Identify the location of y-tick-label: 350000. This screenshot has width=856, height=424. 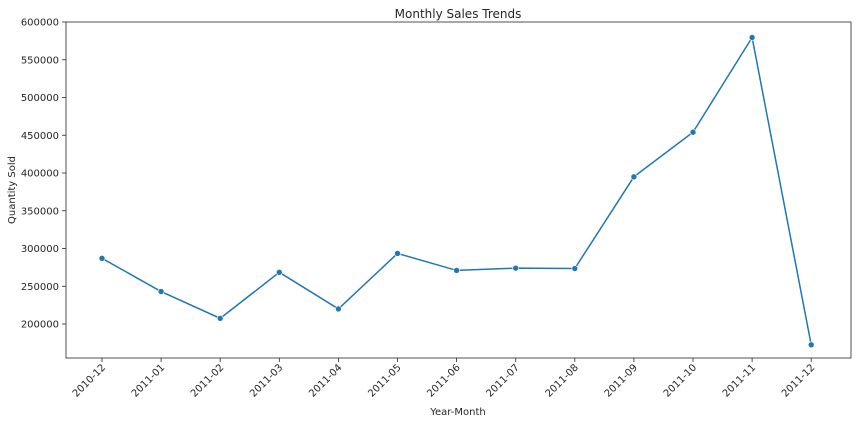
(40, 211).